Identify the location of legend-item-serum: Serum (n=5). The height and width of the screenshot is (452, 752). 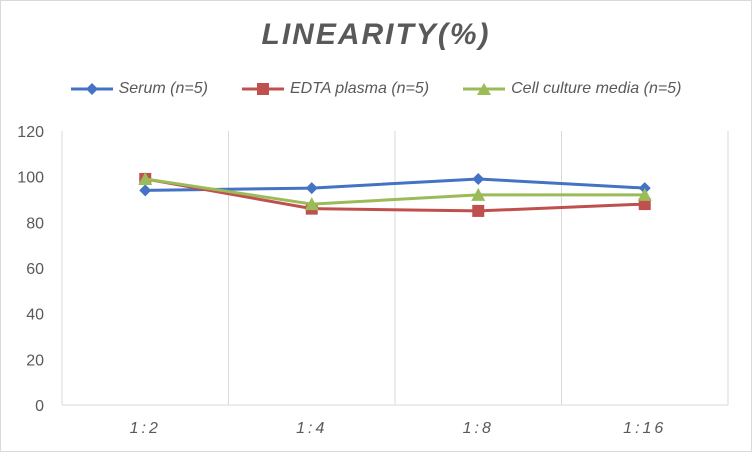
(139, 89).